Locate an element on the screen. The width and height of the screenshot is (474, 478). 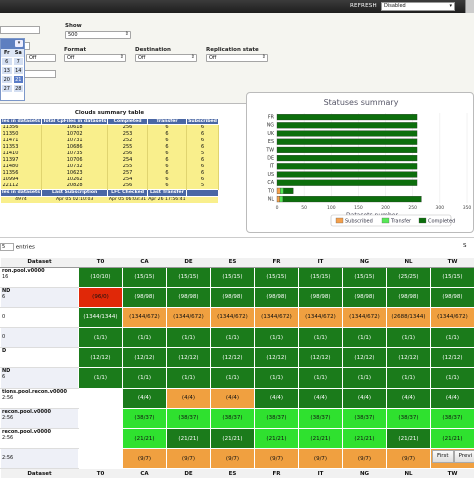
refresh-select: Disabled▾ is located at coordinates (418, 6).